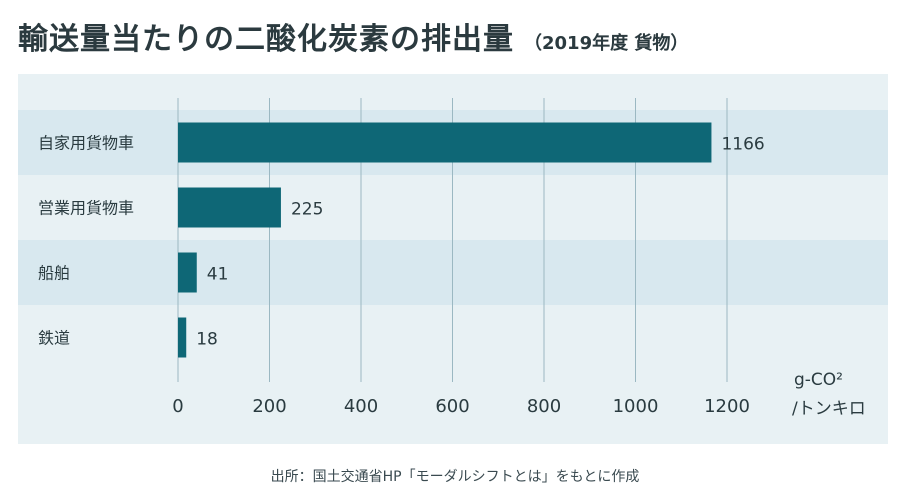 The height and width of the screenshot is (499, 910). What do you see at coordinates (177, 406) in the screenshot?
I see `x-tick-label-0: 0` at bounding box center [177, 406].